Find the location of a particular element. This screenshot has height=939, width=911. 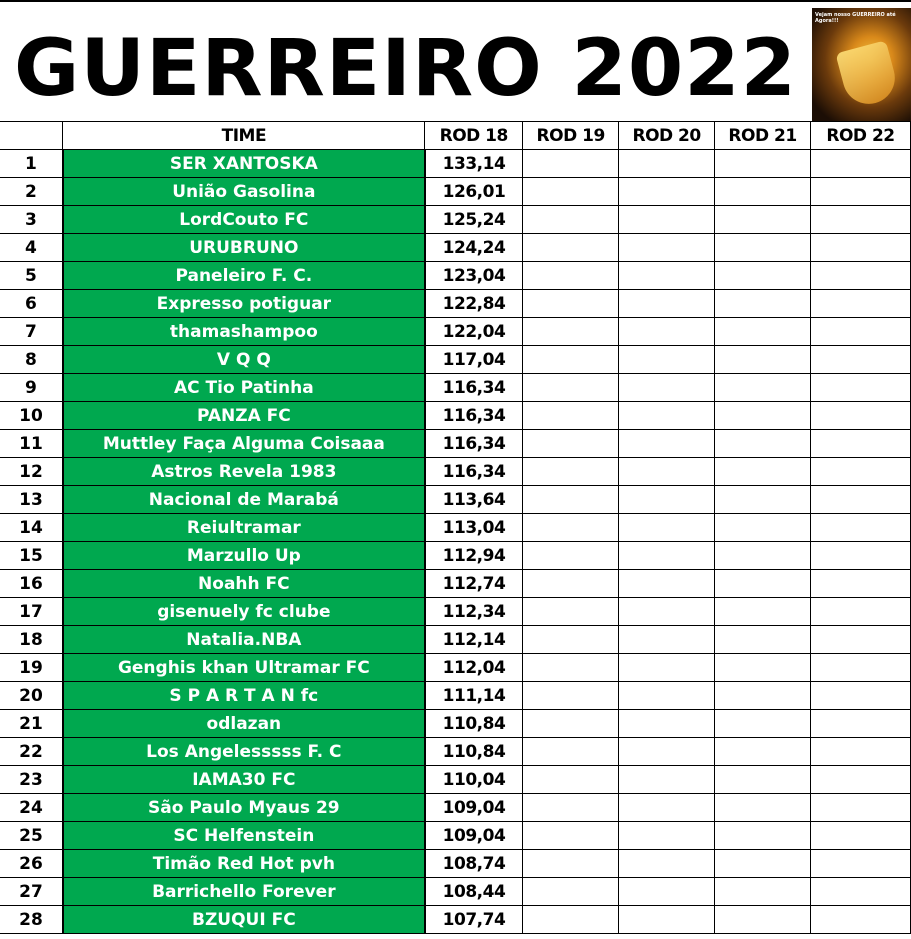

team-name-cell: Barrichello Forever is located at coordinates (243, 891).